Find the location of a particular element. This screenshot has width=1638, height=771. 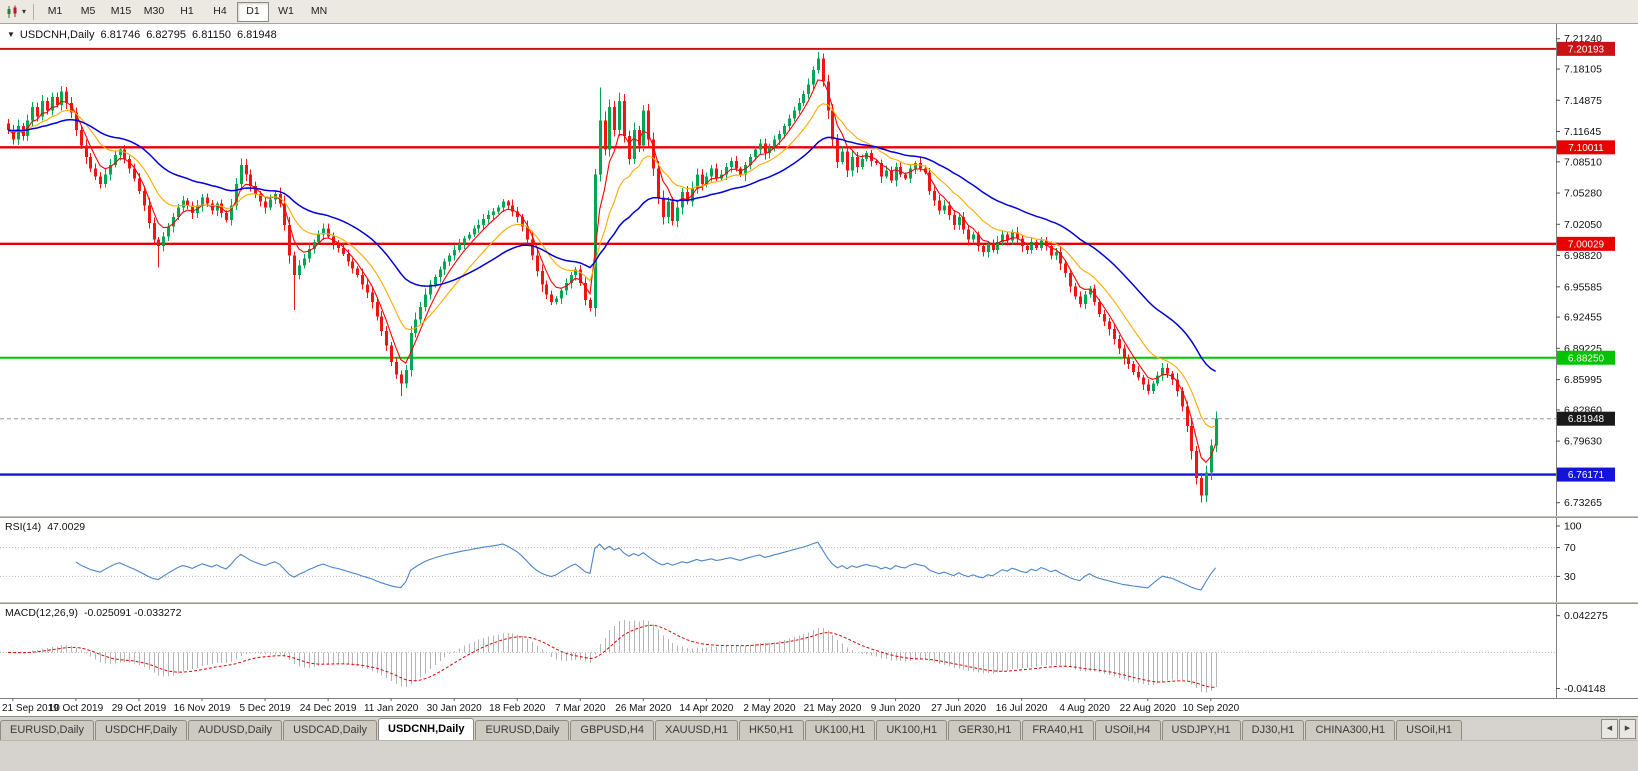

svg-text: 7.10011 is located at coordinates (1586, 148).